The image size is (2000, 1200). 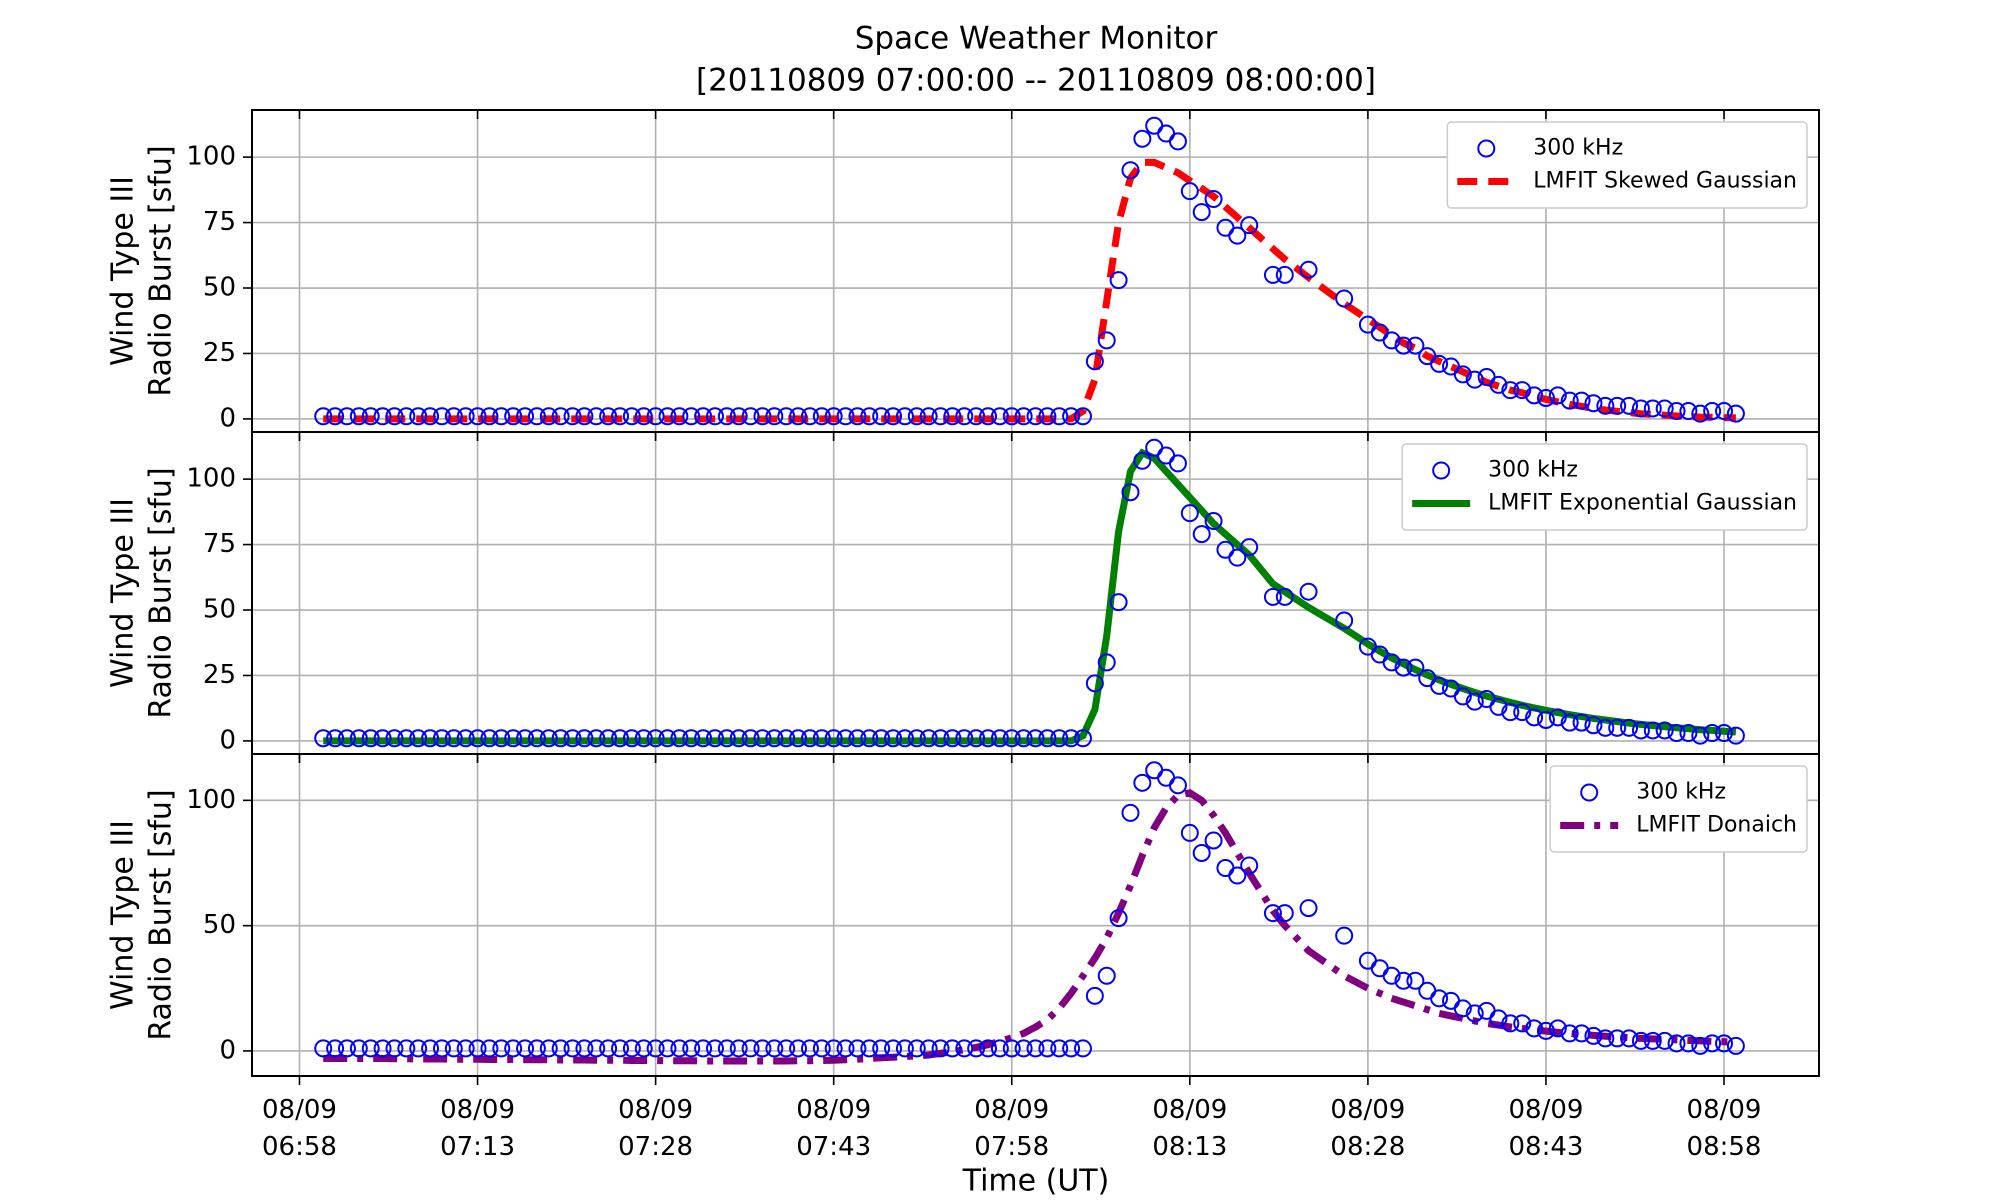 I want to click on y-tick-label: 0, so click(x=227, y=1050).